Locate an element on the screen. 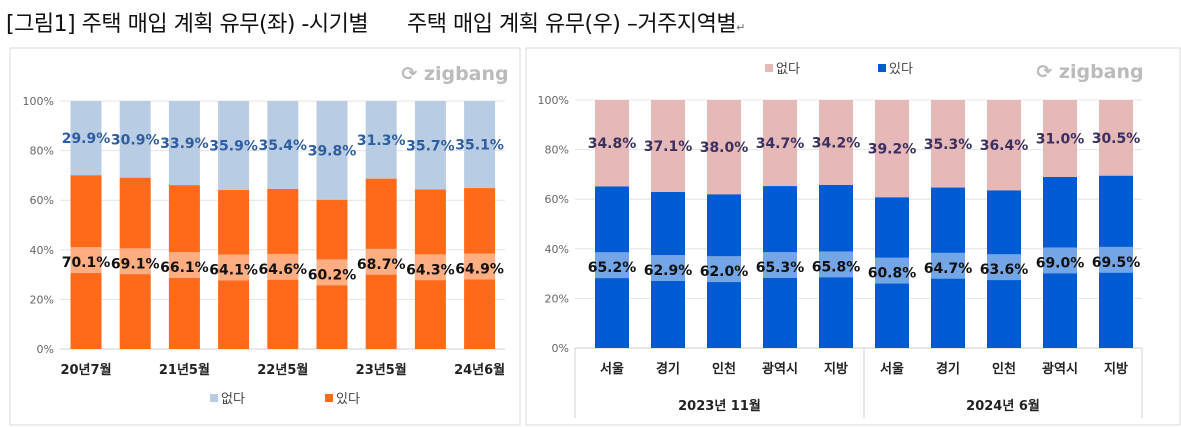  chart1-data-label: 31.3% is located at coordinates (381, 141).